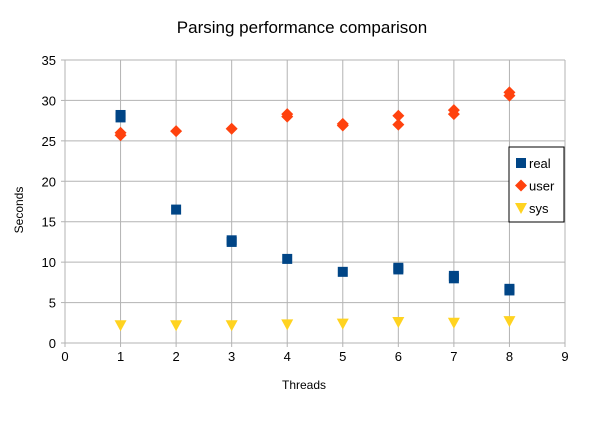 The height and width of the screenshot is (422, 605). Describe the element at coordinates (175, 356) in the screenshot. I see `x-tick-label: 2` at that location.